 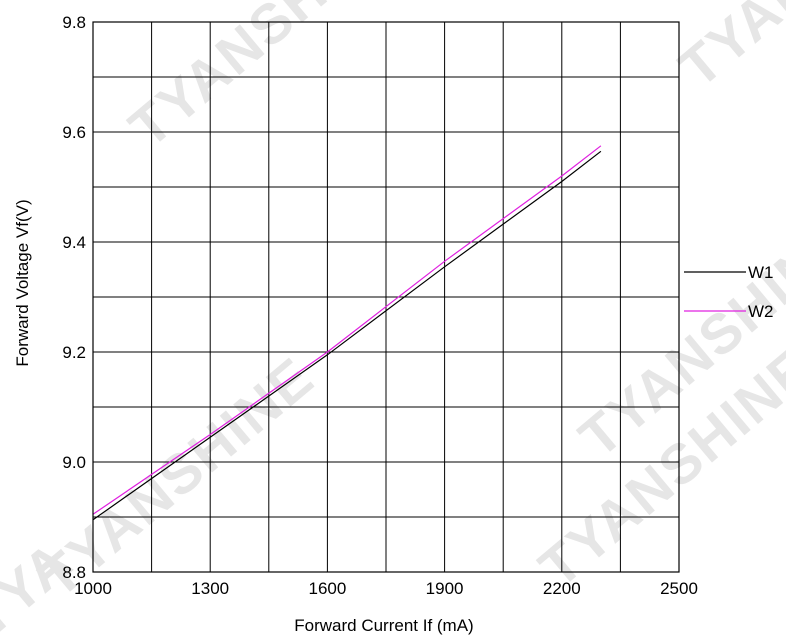 What do you see at coordinates (562, 588) in the screenshot?
I see `x-tick-label: 2200` at bounding box center [562, 588].